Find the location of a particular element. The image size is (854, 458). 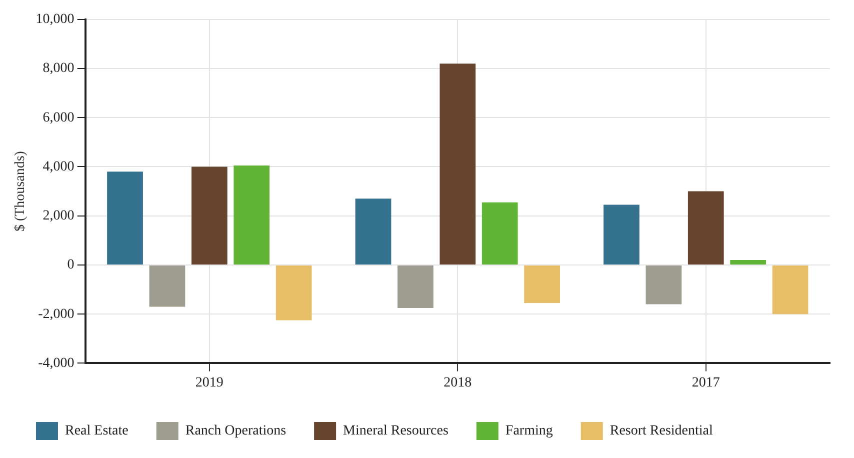

y-axis-title: $ (Thousands) is located at coordinates (20, 191).